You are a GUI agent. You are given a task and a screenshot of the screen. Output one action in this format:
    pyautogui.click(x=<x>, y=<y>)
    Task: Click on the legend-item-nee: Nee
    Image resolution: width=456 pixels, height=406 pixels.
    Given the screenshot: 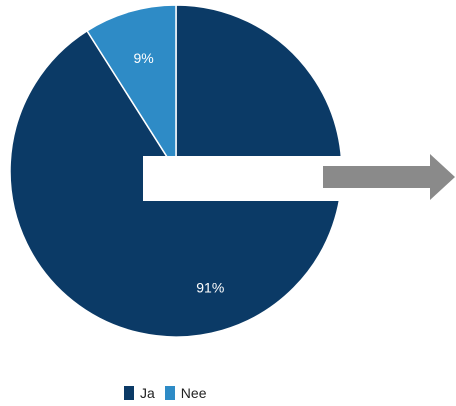 What is the action you would take?
    pyautogui.click(x=185, y=393)
    